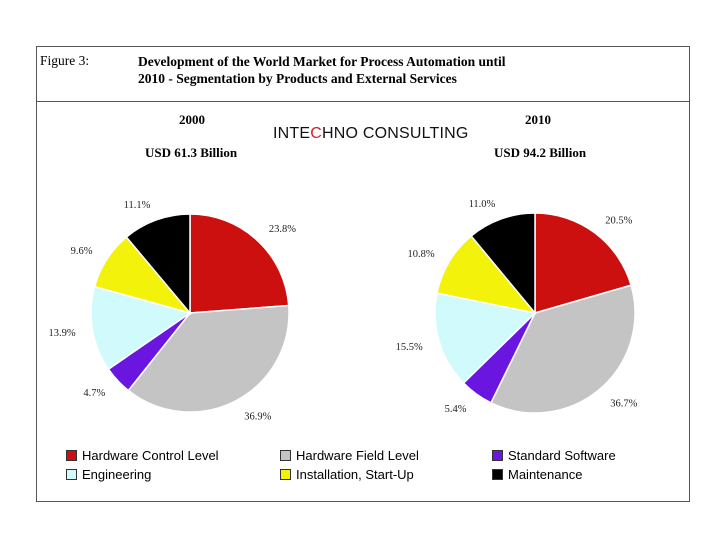 The image size is (720, 540). Describe the element at coordinates (316, 133) in the screenshot. I see `logo-text-part-2: C` at that location.